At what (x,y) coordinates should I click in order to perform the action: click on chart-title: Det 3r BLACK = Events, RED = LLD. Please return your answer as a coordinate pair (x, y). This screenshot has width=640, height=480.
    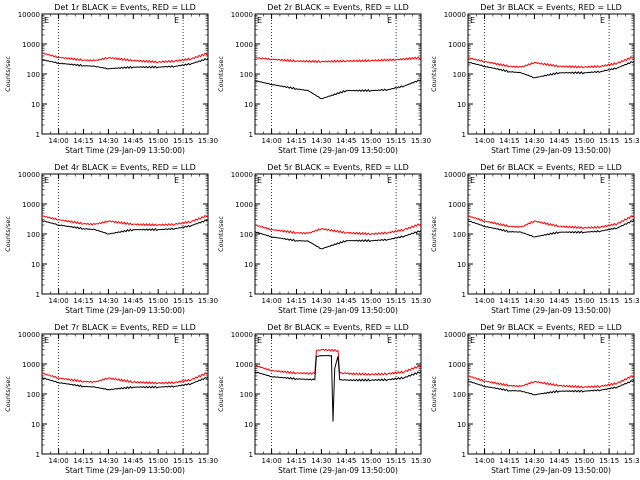
    Looking at the image, I should click on (551, 7).